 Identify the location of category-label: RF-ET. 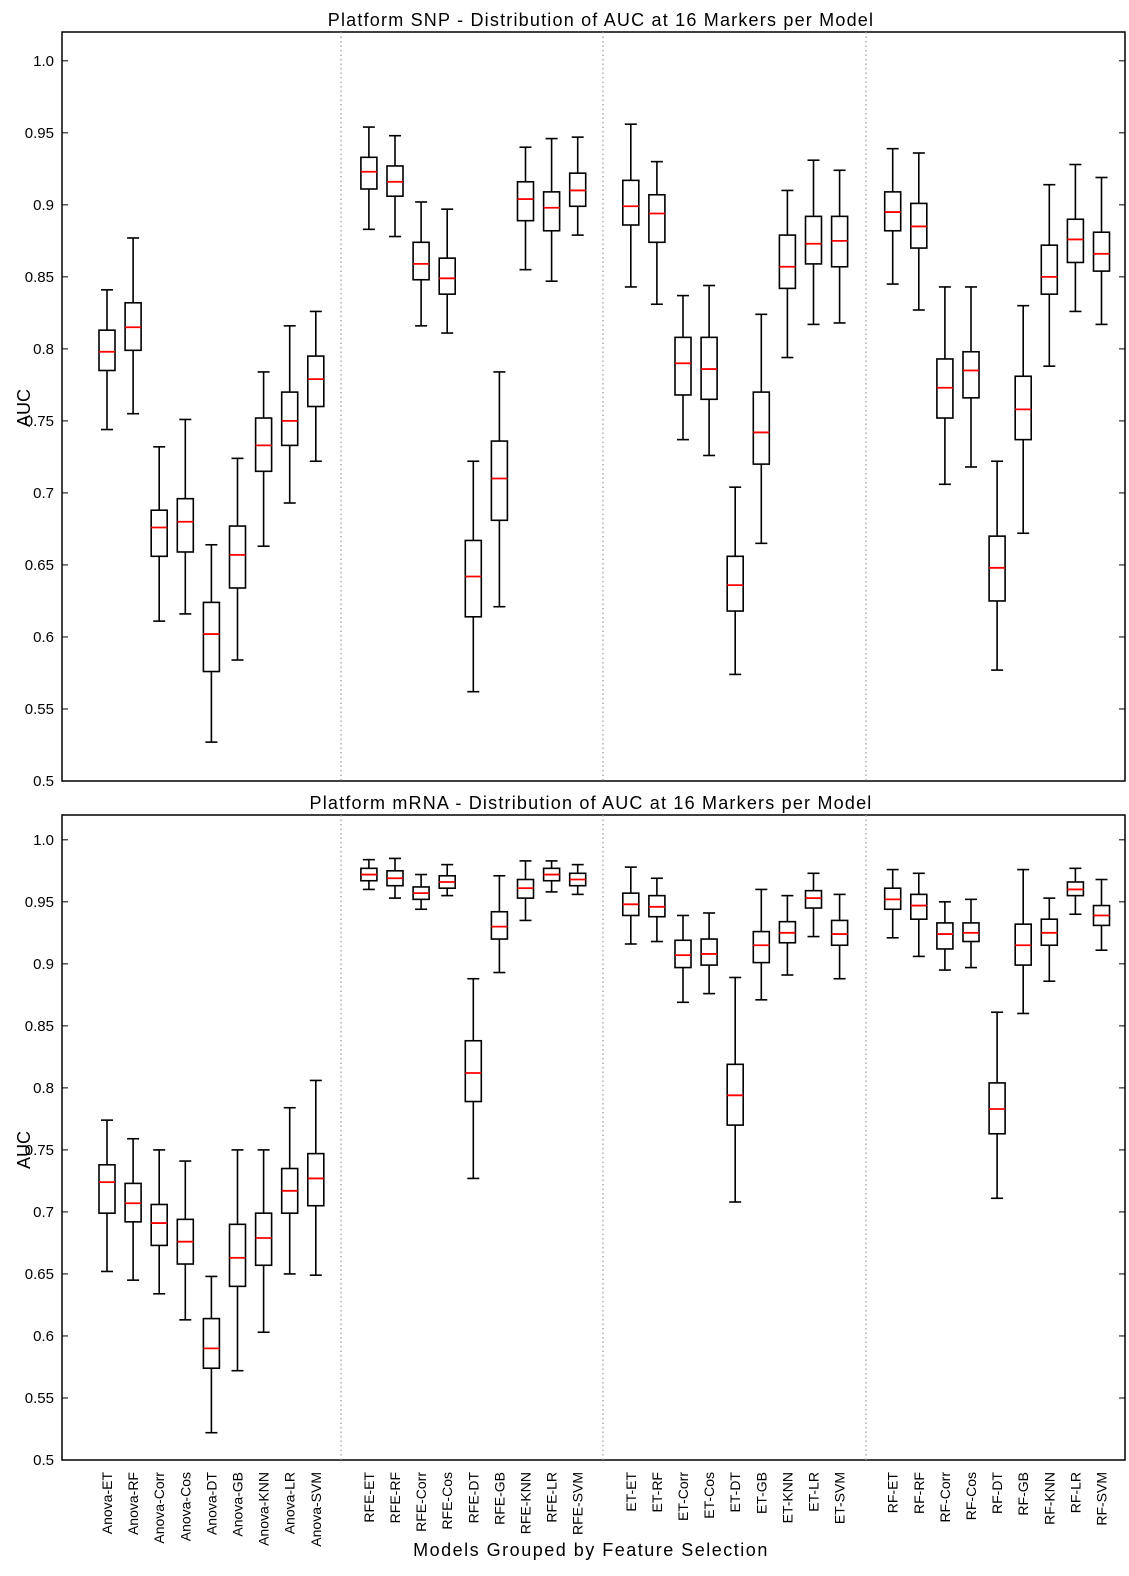
(893, 1493).